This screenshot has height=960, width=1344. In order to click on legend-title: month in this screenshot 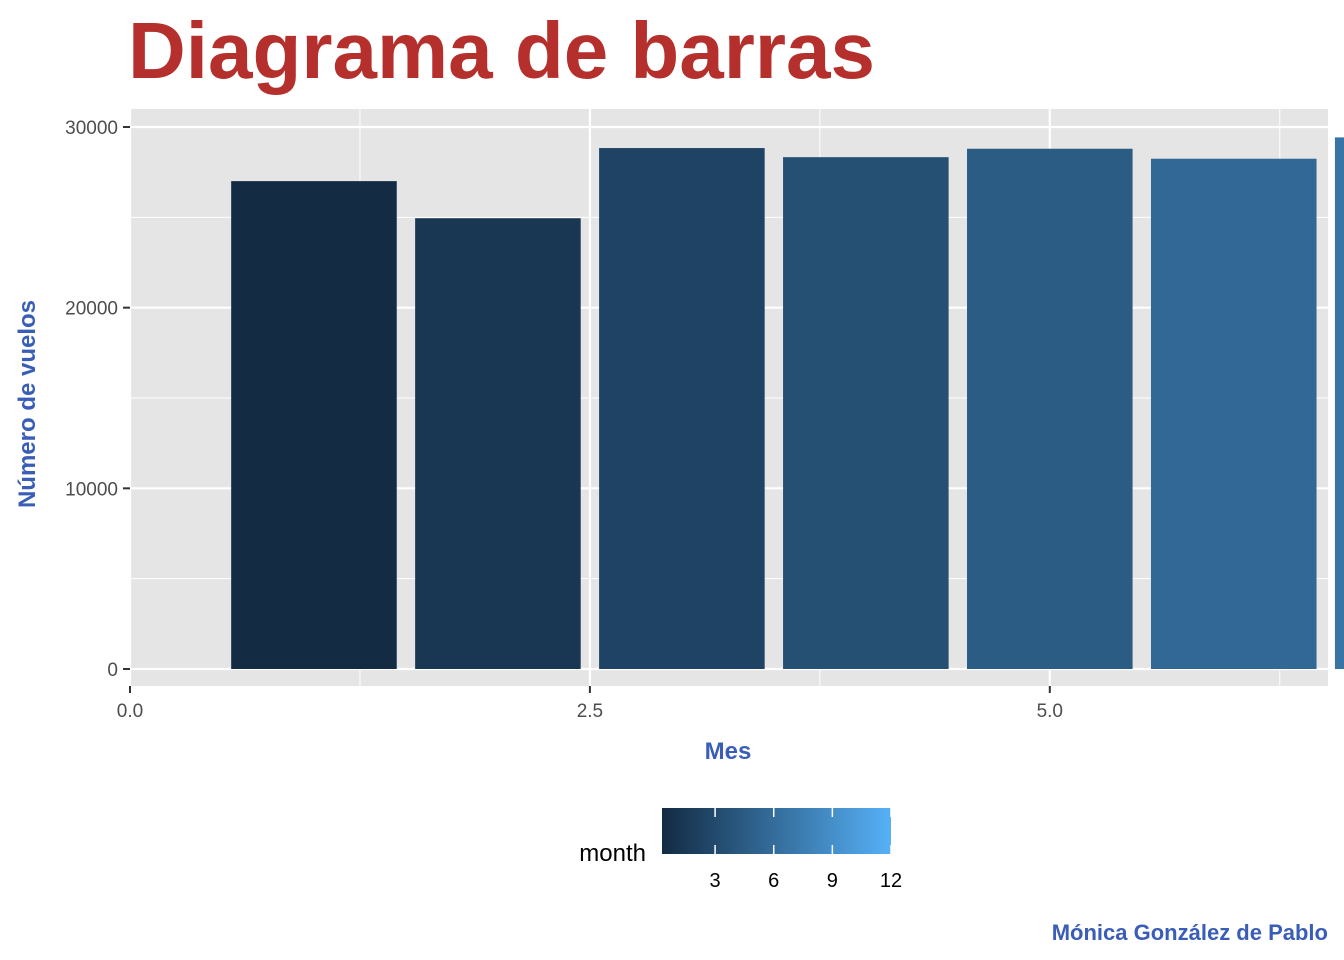, I will do `click(612, 853)`.